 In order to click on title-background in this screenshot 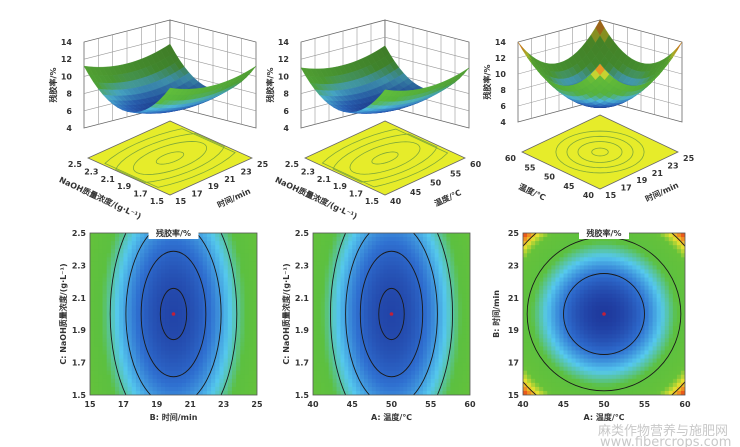, I will do `click(173, 233)`.